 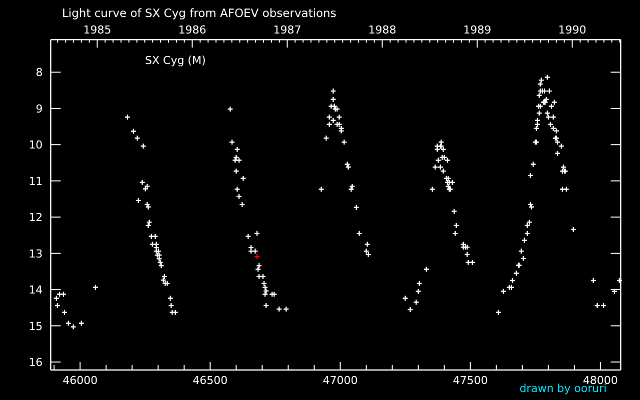 I want to click on annotation: SX Cyg (M), so click(x=175, y=60).